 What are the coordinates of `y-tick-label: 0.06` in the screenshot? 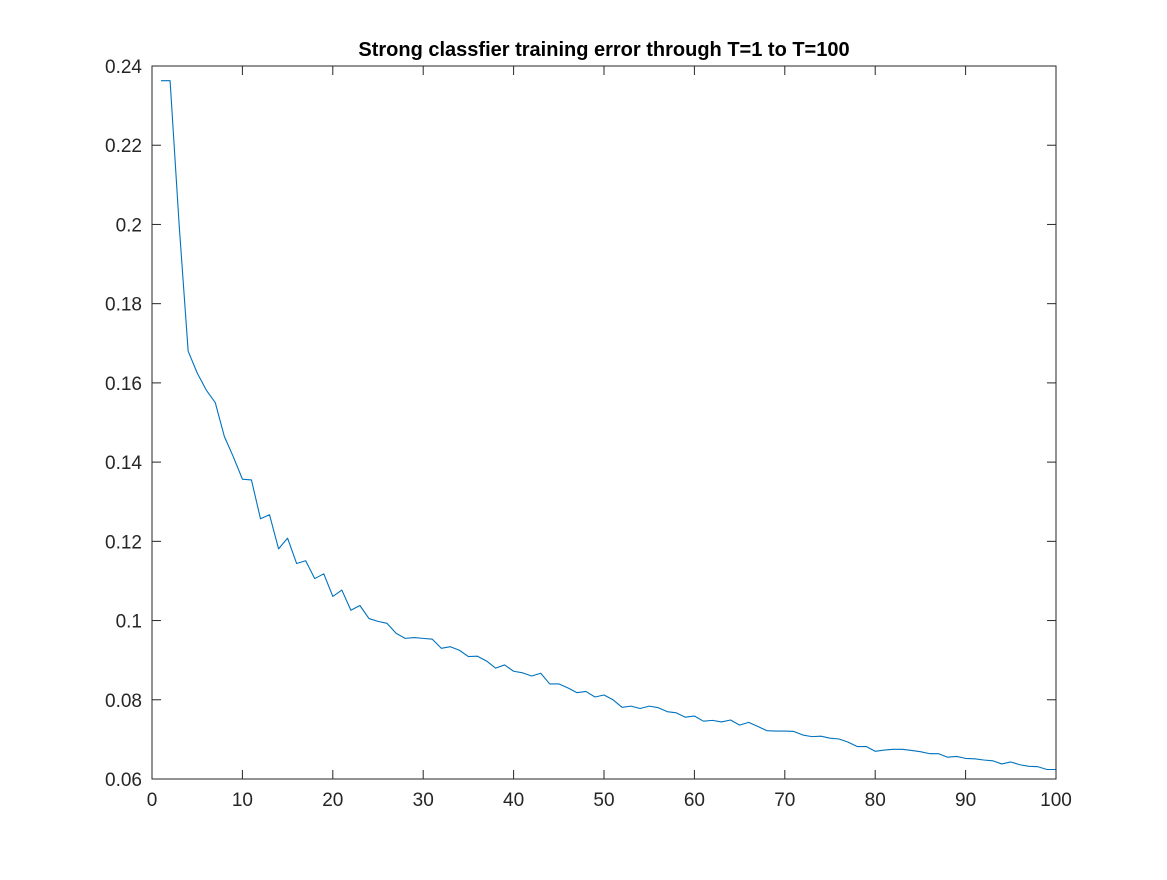 It's located at (123, 780).